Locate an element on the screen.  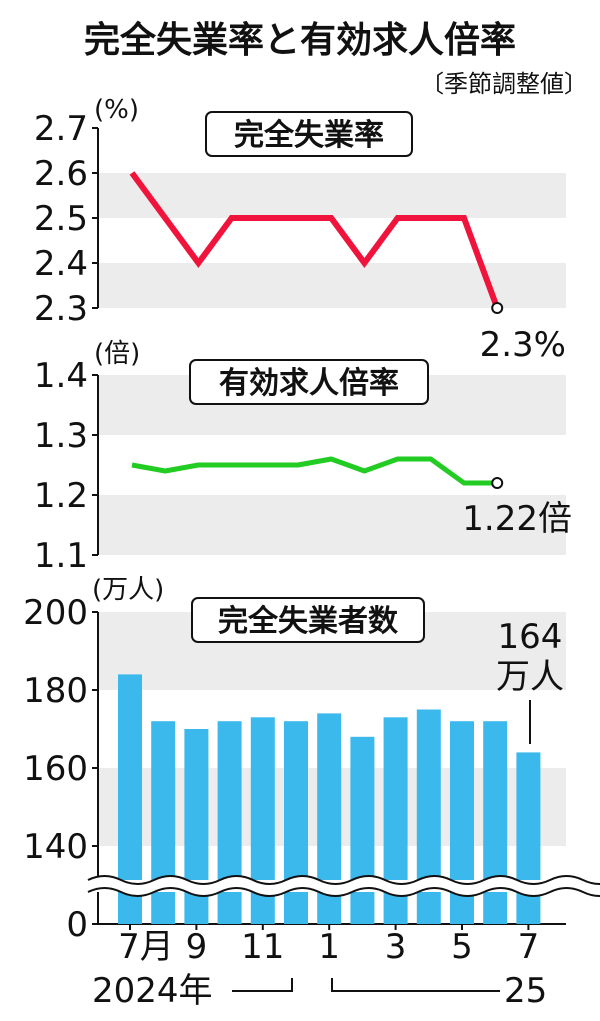
p3-title: 完全失業者数 is located at coordinates (308, 621).